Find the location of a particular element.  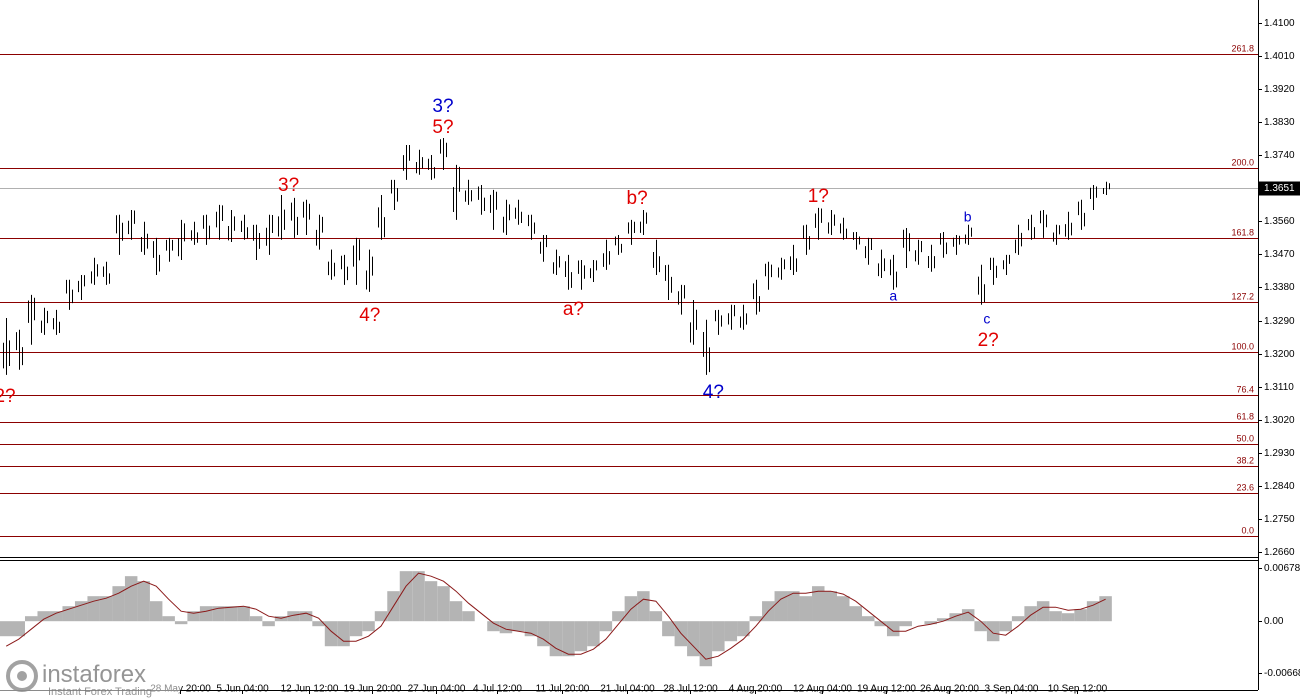

x-tick-label: 4 Aug 20:00 is located at coordinates (756, 689).